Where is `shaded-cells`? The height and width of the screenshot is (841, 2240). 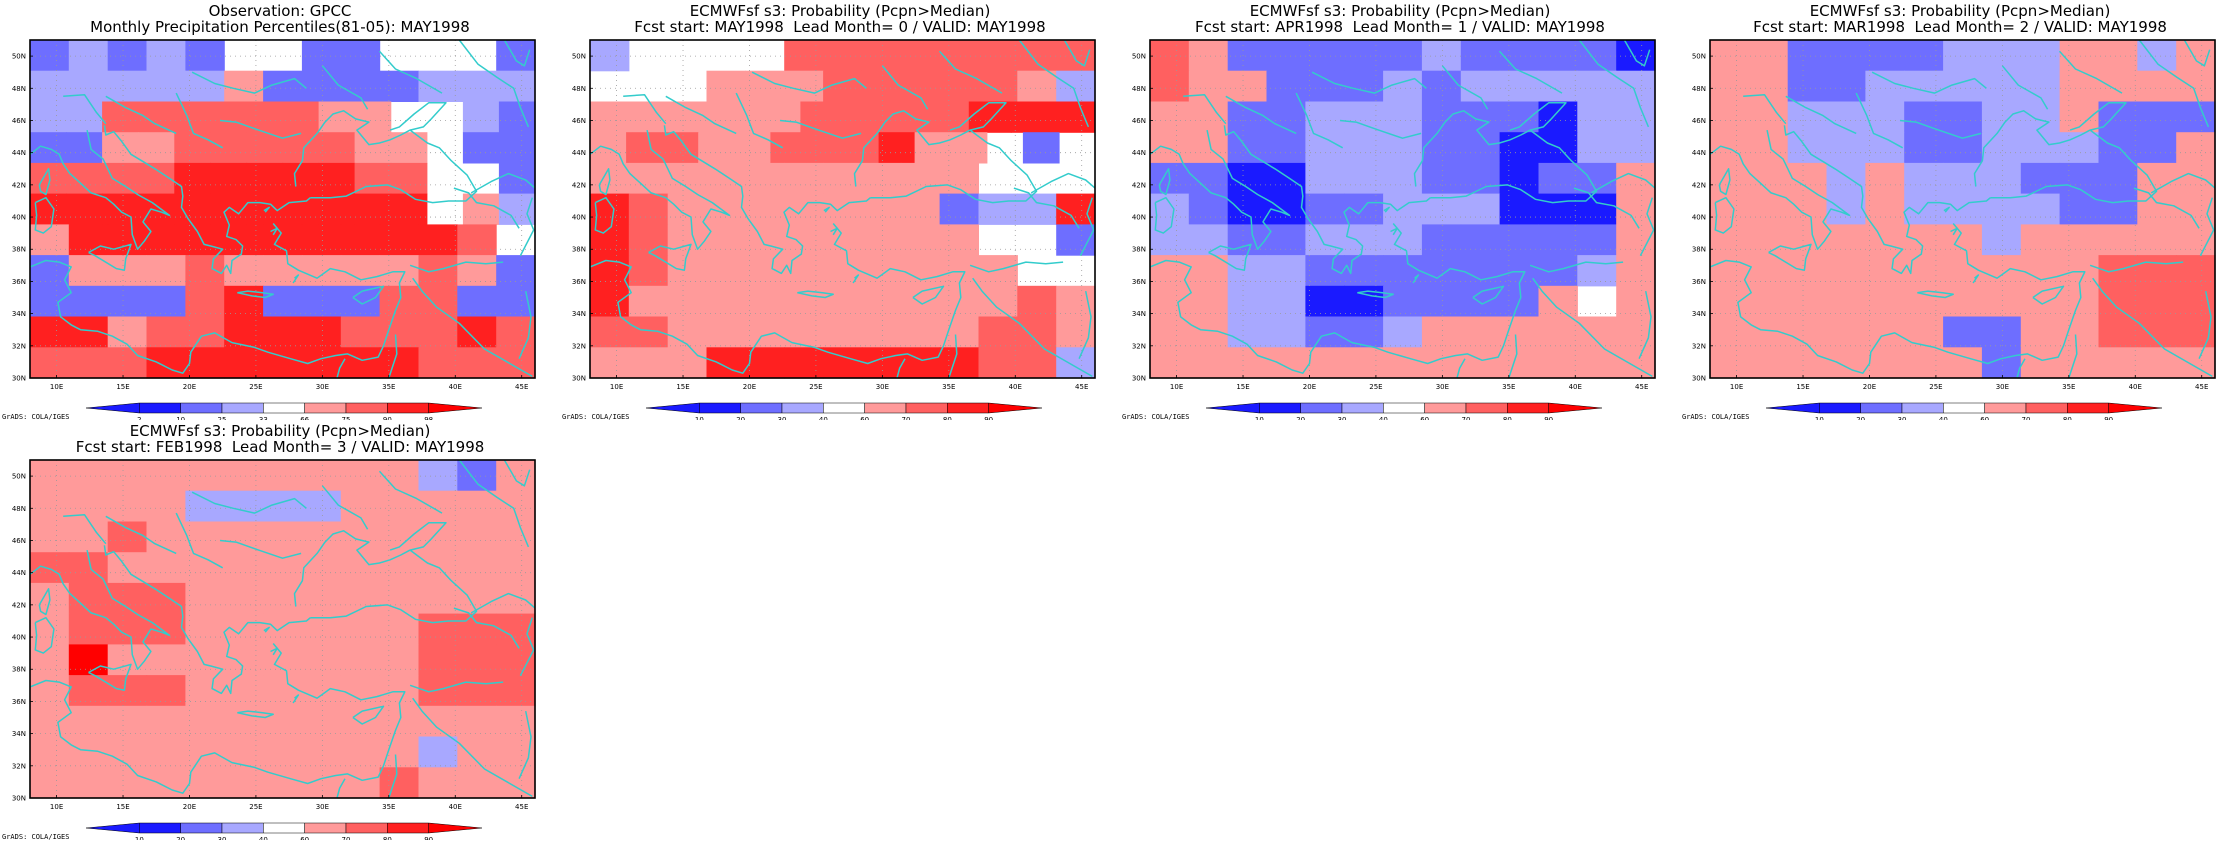 shaded-cells is located at coordinates (1963, 209).